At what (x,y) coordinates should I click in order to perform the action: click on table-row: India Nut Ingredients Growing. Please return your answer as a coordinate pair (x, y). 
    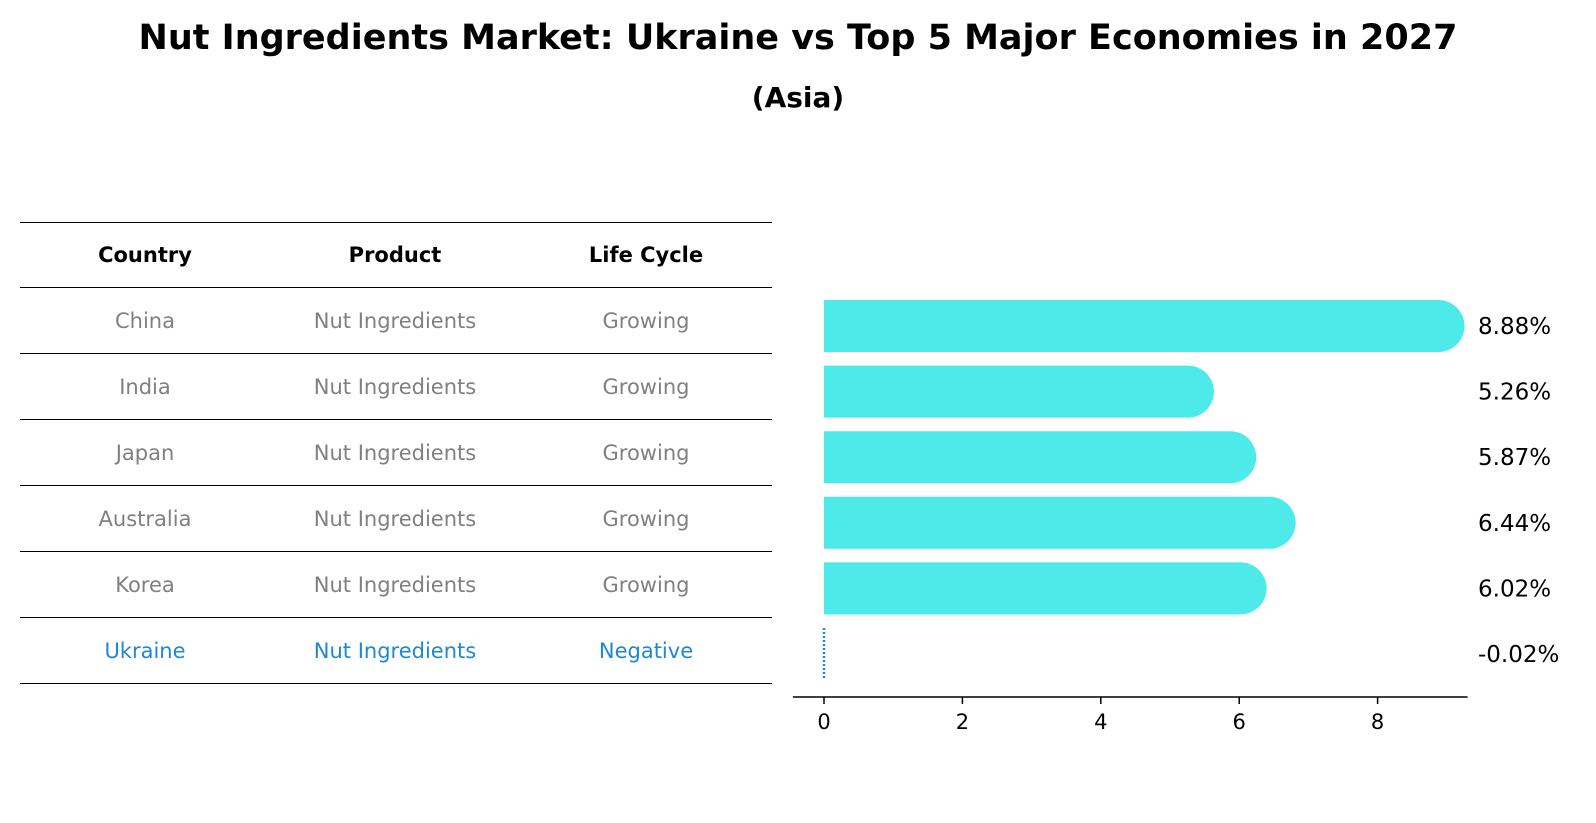
    Looking at the image, I should click on (396, 387).